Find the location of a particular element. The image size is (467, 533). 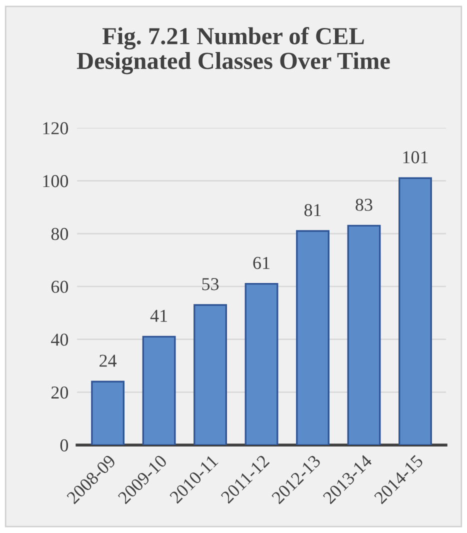

y-tick-label: 120 is located at coordinates (55, 128).